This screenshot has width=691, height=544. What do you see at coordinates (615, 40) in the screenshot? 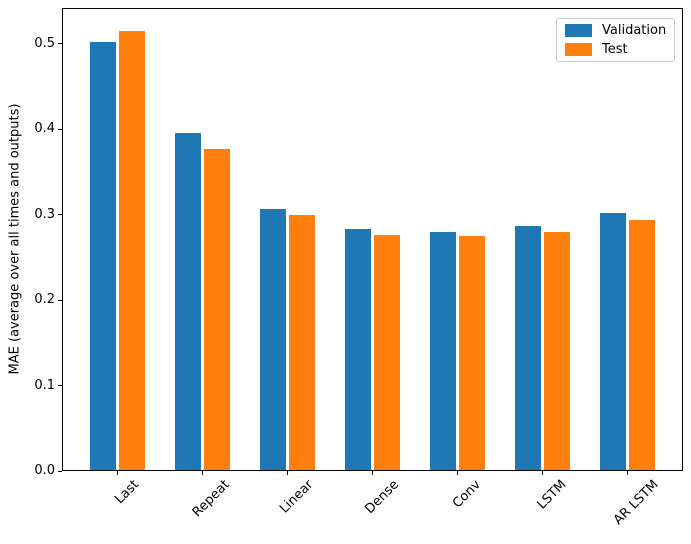
I see `legend: Validation Test` at bounding box center [615, 40].